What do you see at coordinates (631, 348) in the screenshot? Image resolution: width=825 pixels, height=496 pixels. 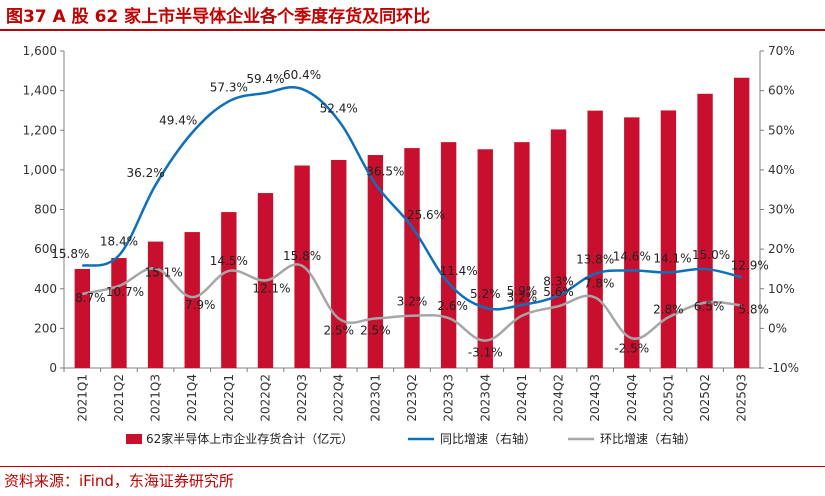 I see `qoq-data-label: -2.5%` at bounding box center [631, 348].